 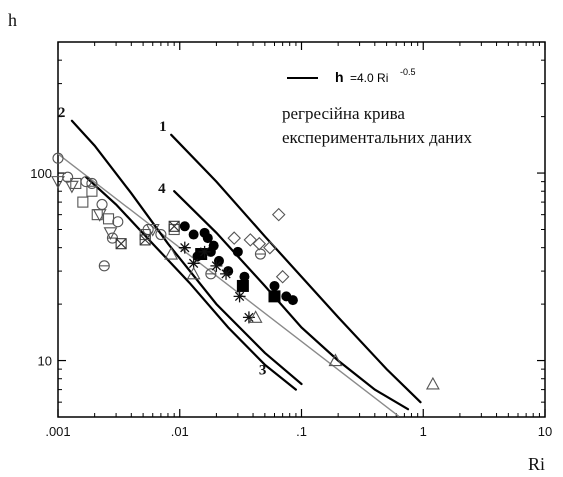 What do you see at coordinates (377, 137) in the screenshot?
I see `legend-description-line2: експериментальних даних` at bounding box center [377, 137].